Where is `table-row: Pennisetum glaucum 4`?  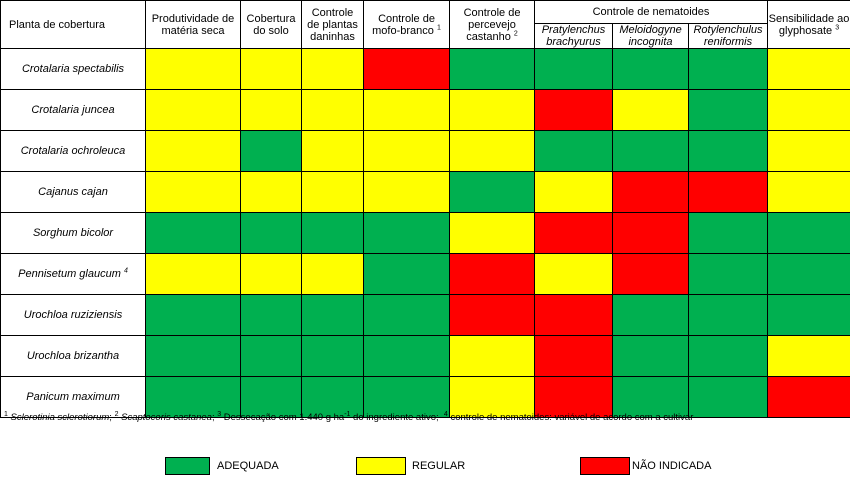 table-row: Pennisetum glaucum 4 is located at coordinates (425, 274).